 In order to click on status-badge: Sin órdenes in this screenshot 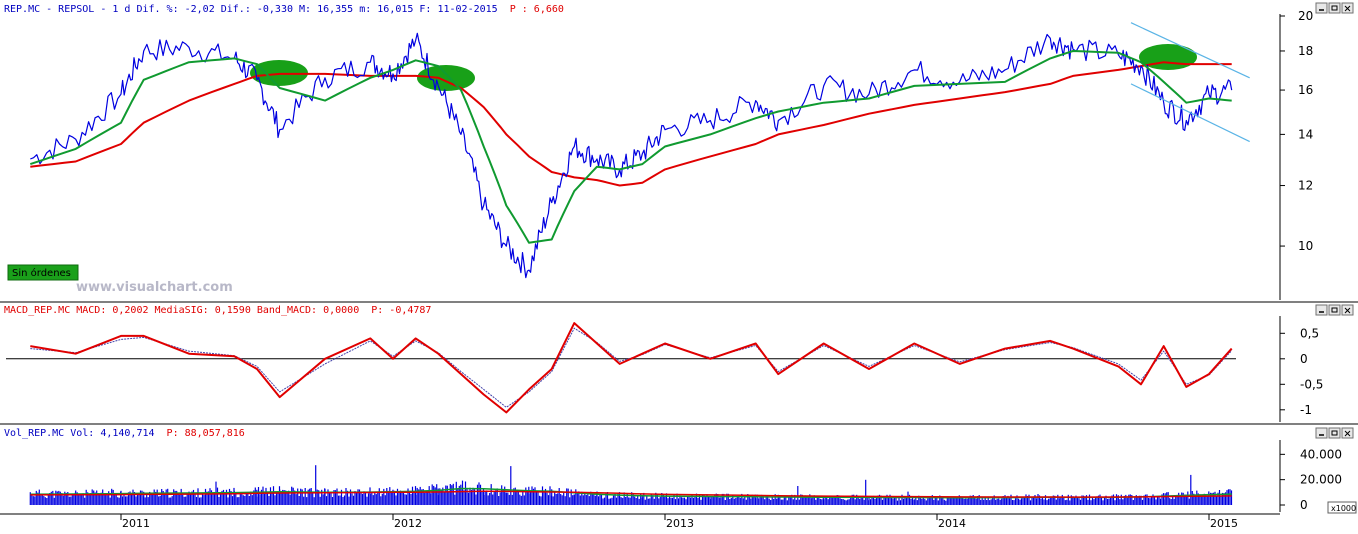, I will do `click(43, 272)`.